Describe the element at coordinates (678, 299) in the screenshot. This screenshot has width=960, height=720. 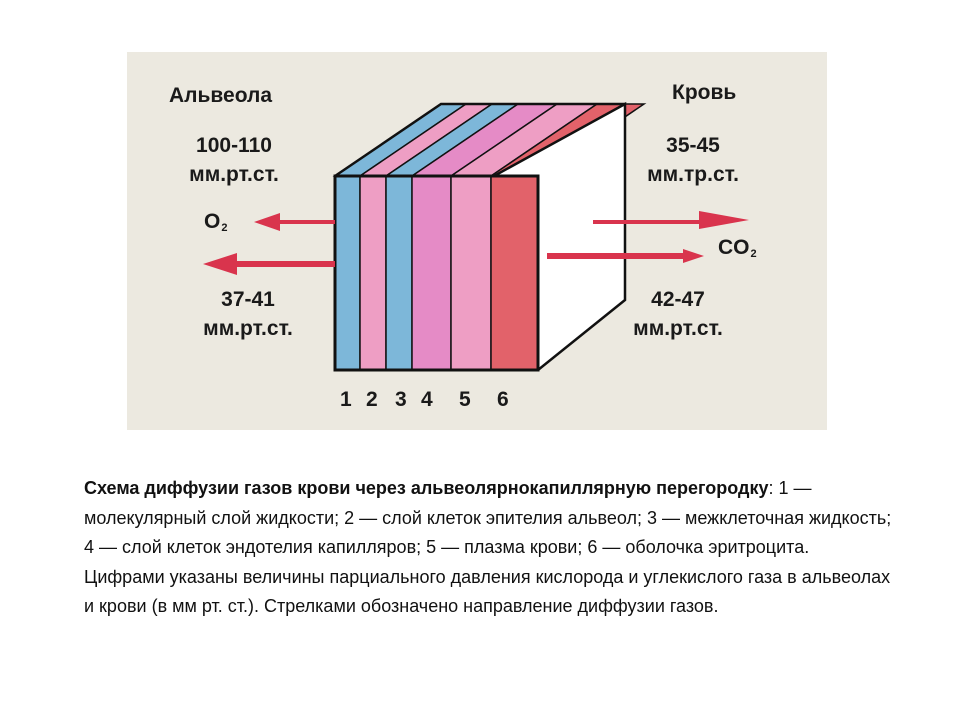
I see `blood-co2-pressure-value: 42-47` at that location.